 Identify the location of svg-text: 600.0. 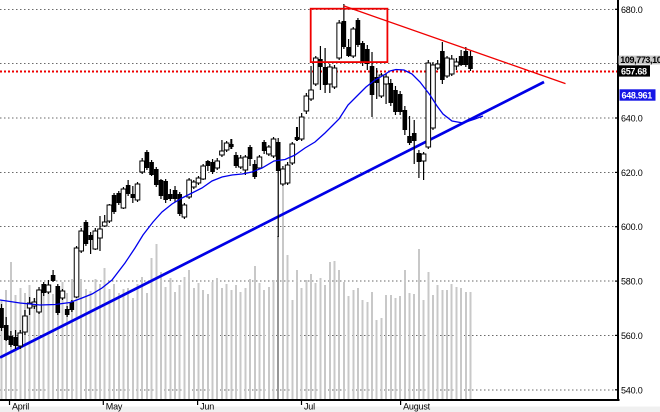
(632, 227).